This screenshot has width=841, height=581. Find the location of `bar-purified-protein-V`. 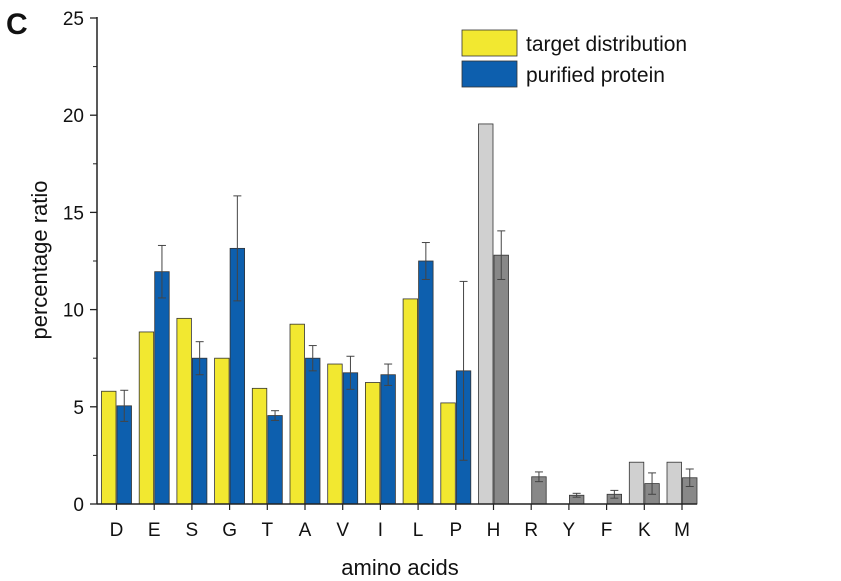

bar-purified-protein-V is located at coordinates (350, 438).